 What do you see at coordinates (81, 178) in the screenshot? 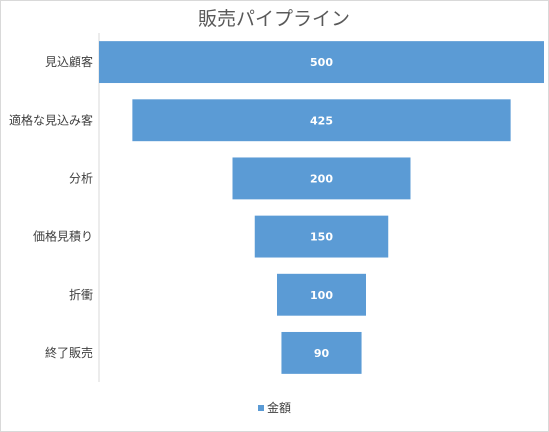
I see `category-label: 分析` at bounding box center [81, 178].